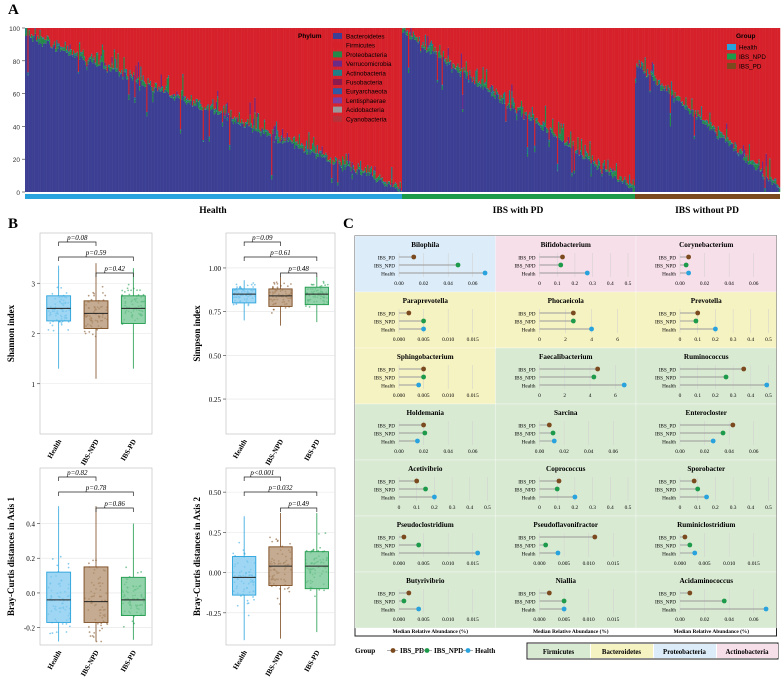 The height and width of the screenshot is (693, 784). I want to click on y-tick-label: -0.2, so click(30, 629).